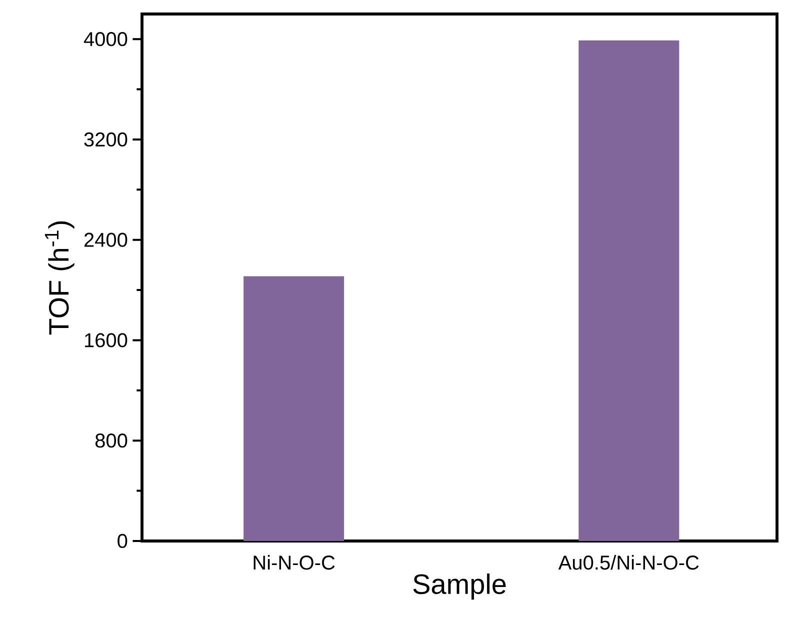 This screenshot has width=787, height=623. What do you see at coordinates (106, 139) in the screenshot?
I see `y-tick-label: 3200` at bounding box center [106, 139].